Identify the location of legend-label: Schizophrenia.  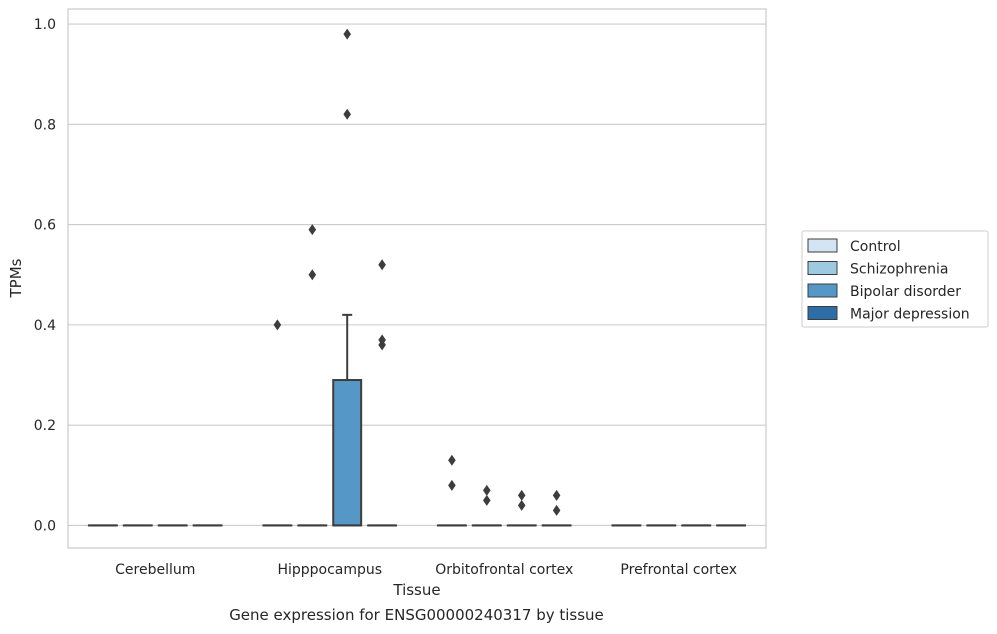
(899, 270).